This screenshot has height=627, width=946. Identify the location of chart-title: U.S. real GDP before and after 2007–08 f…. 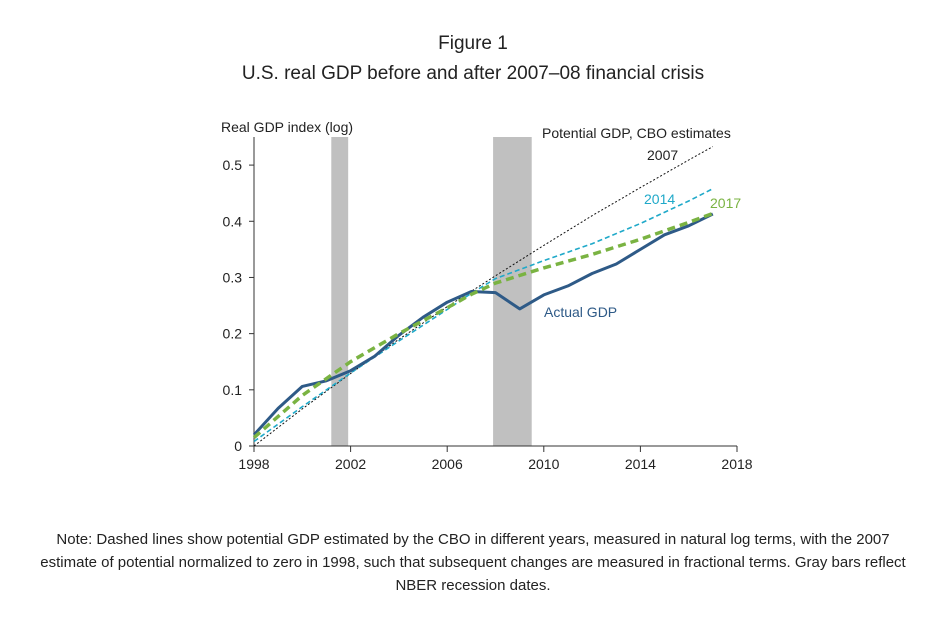
(473, 73).